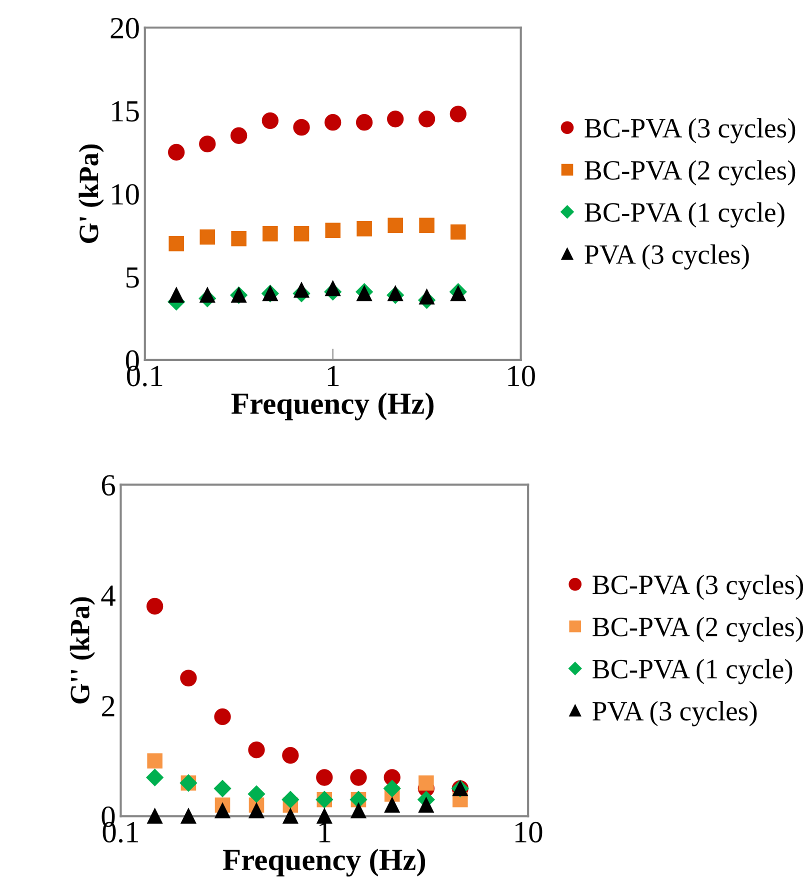  Describe the element at coordinates (108, 485) in the screenshot. I see `y-tick-label: 6` at that location.